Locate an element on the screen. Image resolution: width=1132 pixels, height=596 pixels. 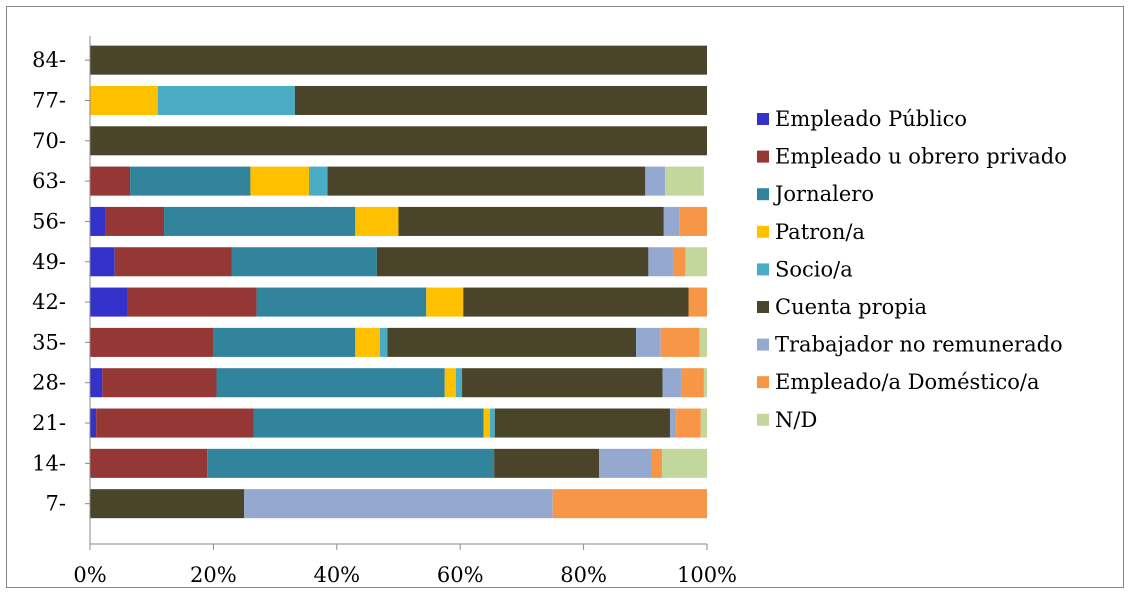
bar-segment-14-s5 is located at coordinates (547, 463).